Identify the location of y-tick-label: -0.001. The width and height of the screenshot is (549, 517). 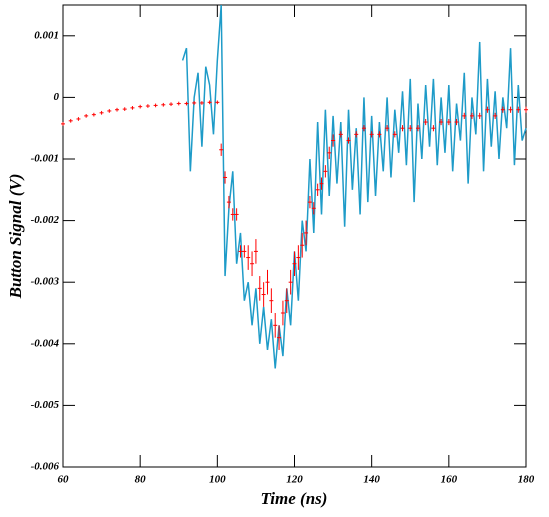
(45, 159).